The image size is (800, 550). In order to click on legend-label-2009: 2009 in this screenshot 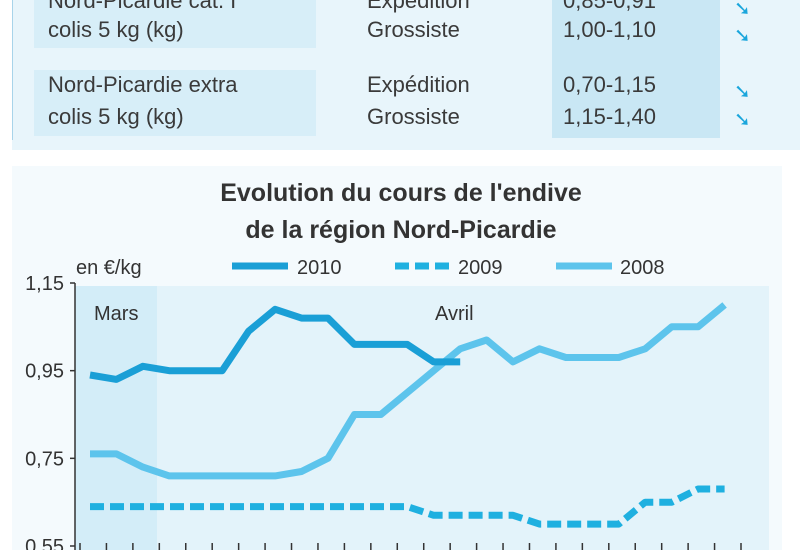, I will do `click(480, 268)`.